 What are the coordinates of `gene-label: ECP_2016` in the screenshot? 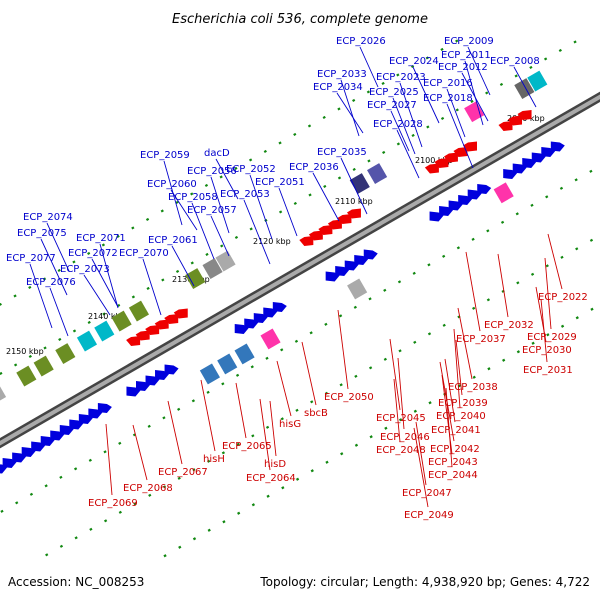 It's located at (448, 83).